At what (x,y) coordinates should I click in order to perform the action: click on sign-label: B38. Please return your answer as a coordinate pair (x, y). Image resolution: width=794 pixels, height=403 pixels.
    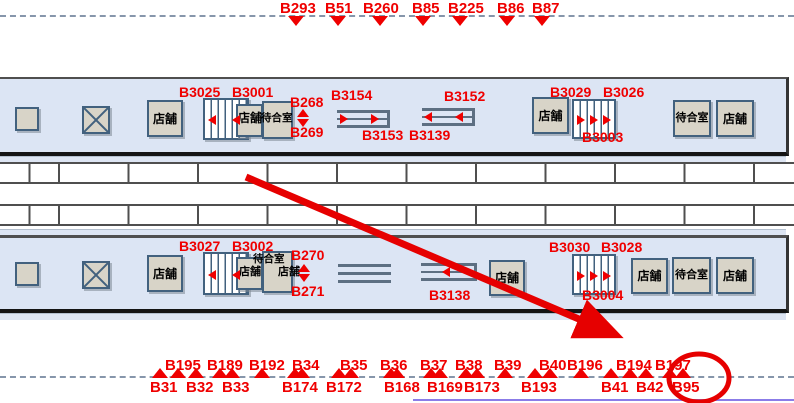
    Looking at the image, I should click on (469, 365).